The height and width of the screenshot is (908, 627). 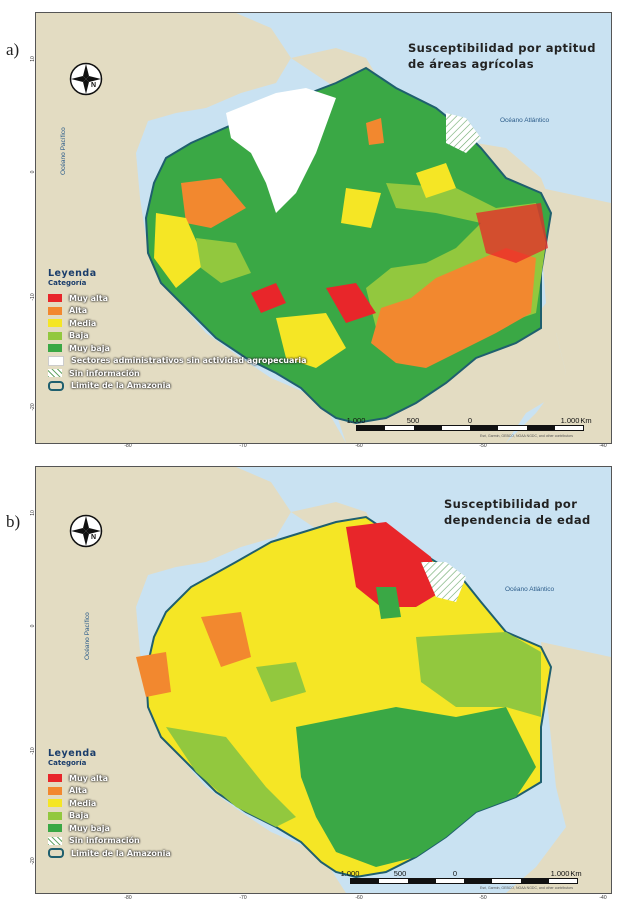 What do you see at coordinates (231, 777) in the screenshot?
I see `patch-baja-south` at bounding box center [231, 777].